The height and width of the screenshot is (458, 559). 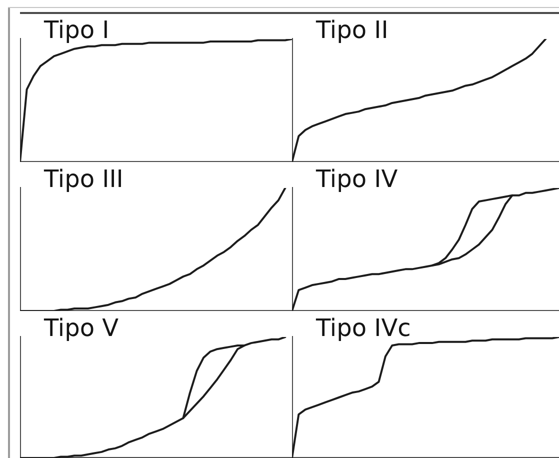 I want to click on chart-title: Tipo IV, so click(x=356, y=179).